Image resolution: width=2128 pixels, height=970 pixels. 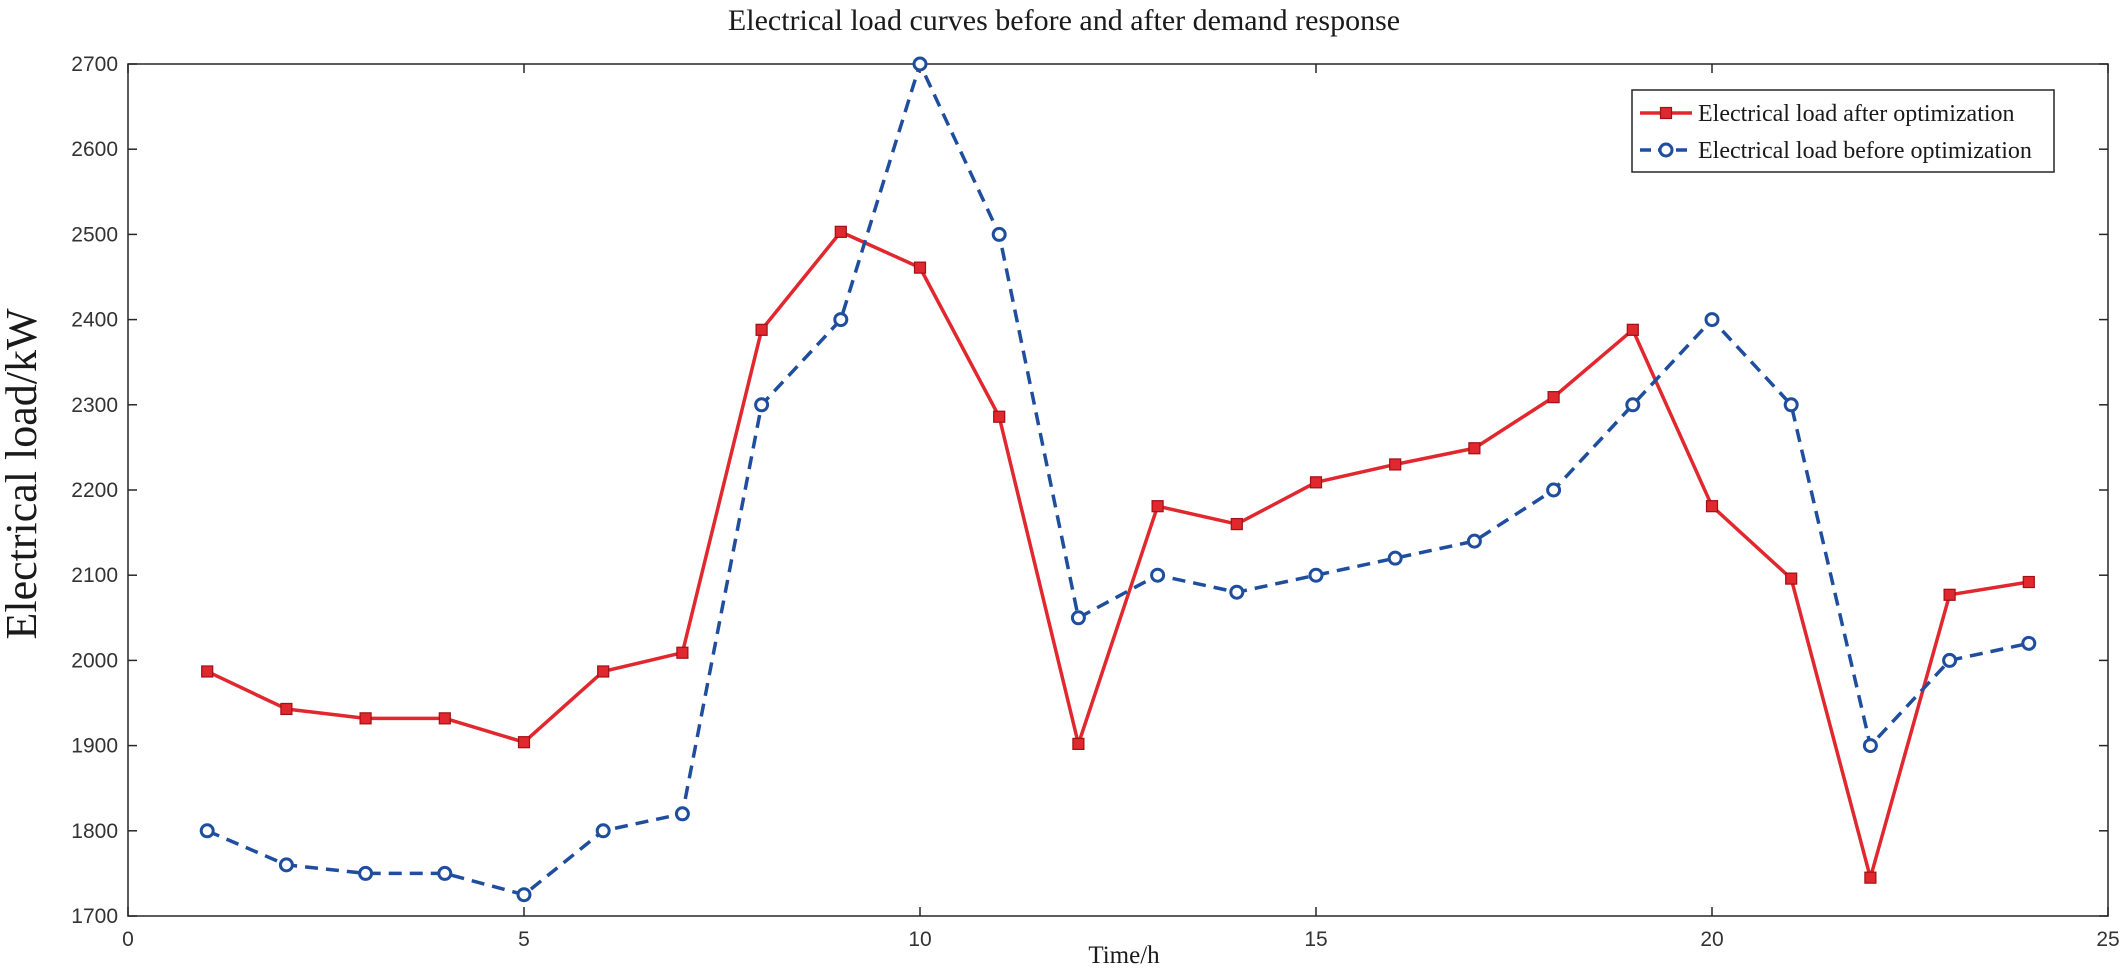 What do you see at coordinates (94, 320) in the screenshot?
I see `y-tick-label: 2400` at bounding box center [94, 320].